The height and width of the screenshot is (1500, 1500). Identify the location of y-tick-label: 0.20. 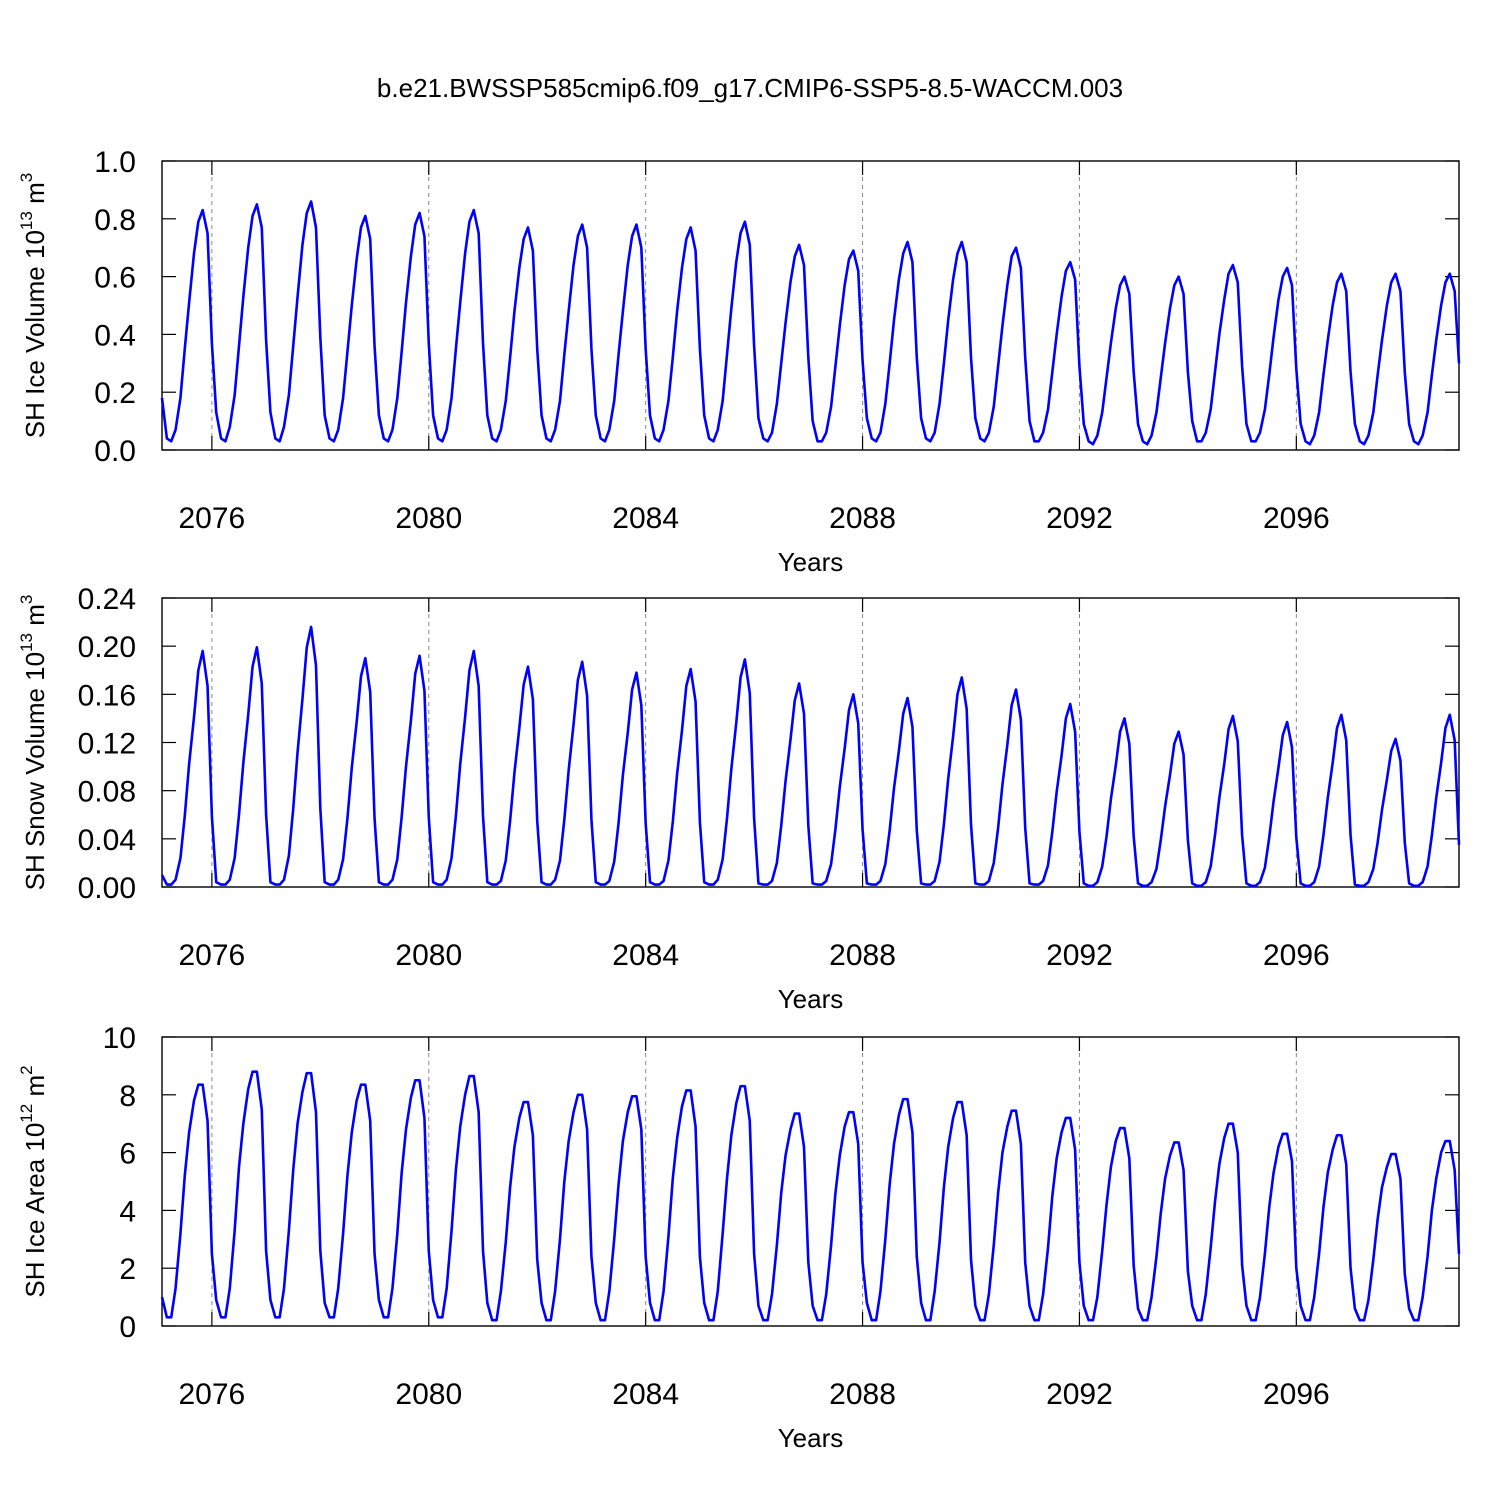
(107, 647).